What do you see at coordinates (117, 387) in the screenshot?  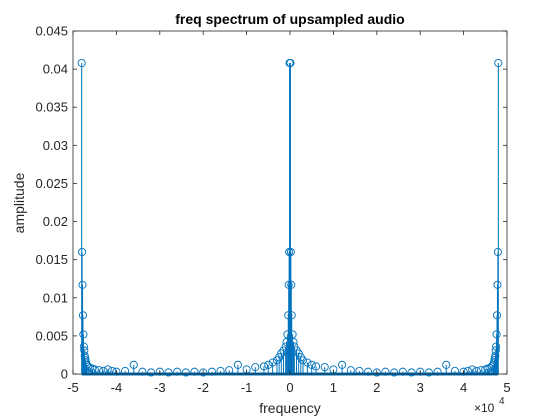 I see `x-tick-label: -4` at bounding box center [117, 387].